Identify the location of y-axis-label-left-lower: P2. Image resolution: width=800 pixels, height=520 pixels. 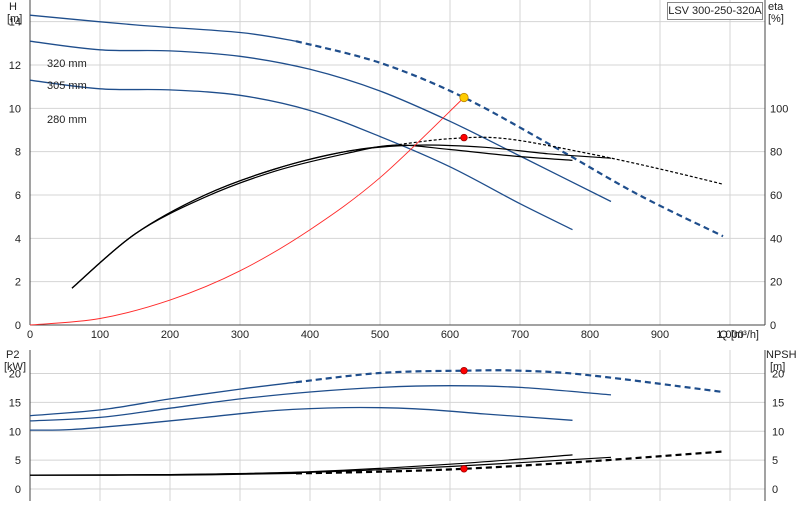
(12, 355).